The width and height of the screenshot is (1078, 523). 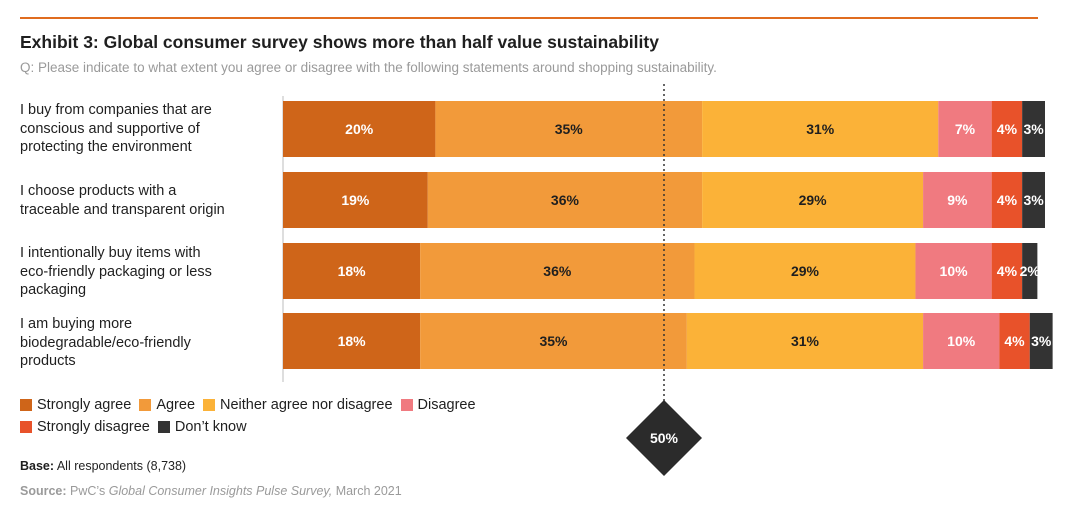 What do you see at coordinates (76, 324) in the screenshot?
I see `row-label-line: I am buying more` at bounding box center [76, 324].